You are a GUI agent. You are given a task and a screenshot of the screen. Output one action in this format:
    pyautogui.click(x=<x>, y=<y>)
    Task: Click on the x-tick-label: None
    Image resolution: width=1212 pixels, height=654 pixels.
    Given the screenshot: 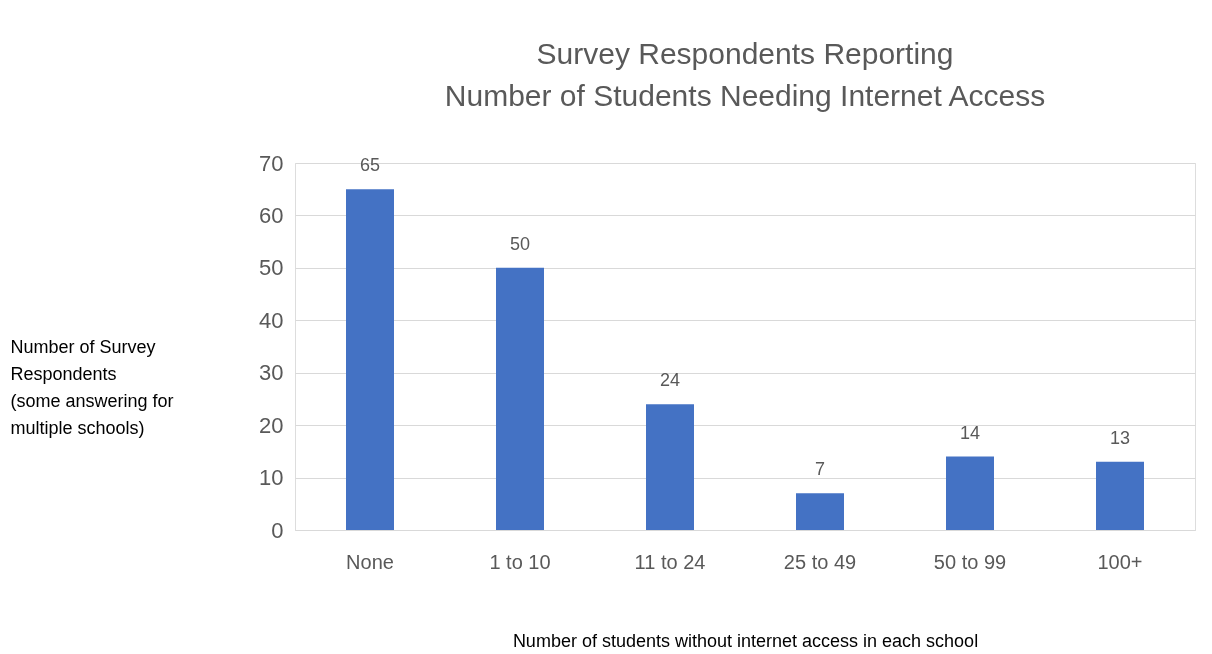 What is the action you would take?
    pyautogui.click(x=370, y=561)
    